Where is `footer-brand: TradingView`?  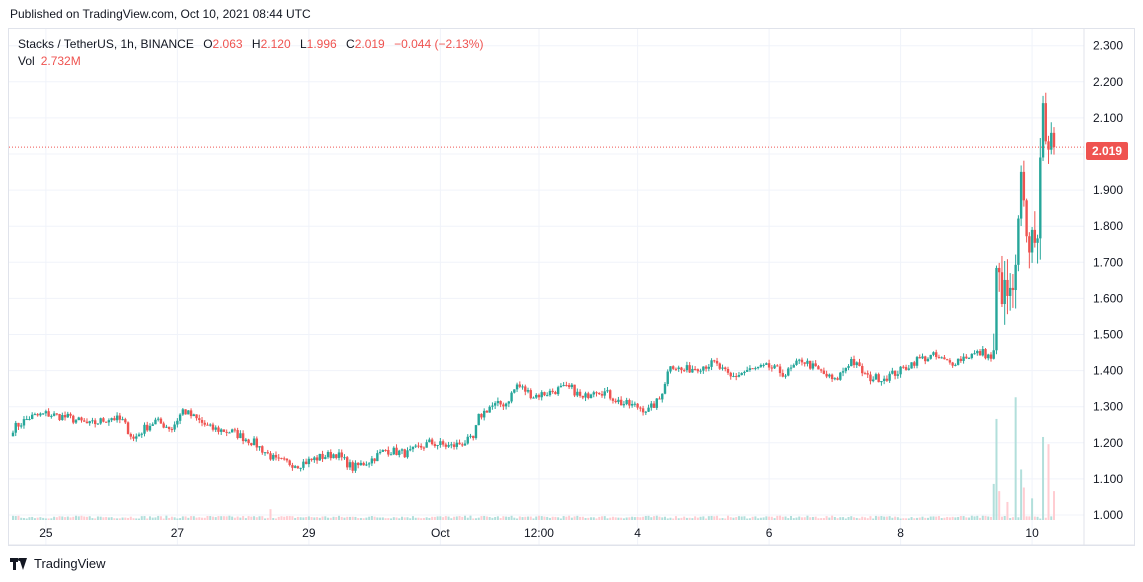
footer-brand: TradingView is located at coordinates (58, 563).